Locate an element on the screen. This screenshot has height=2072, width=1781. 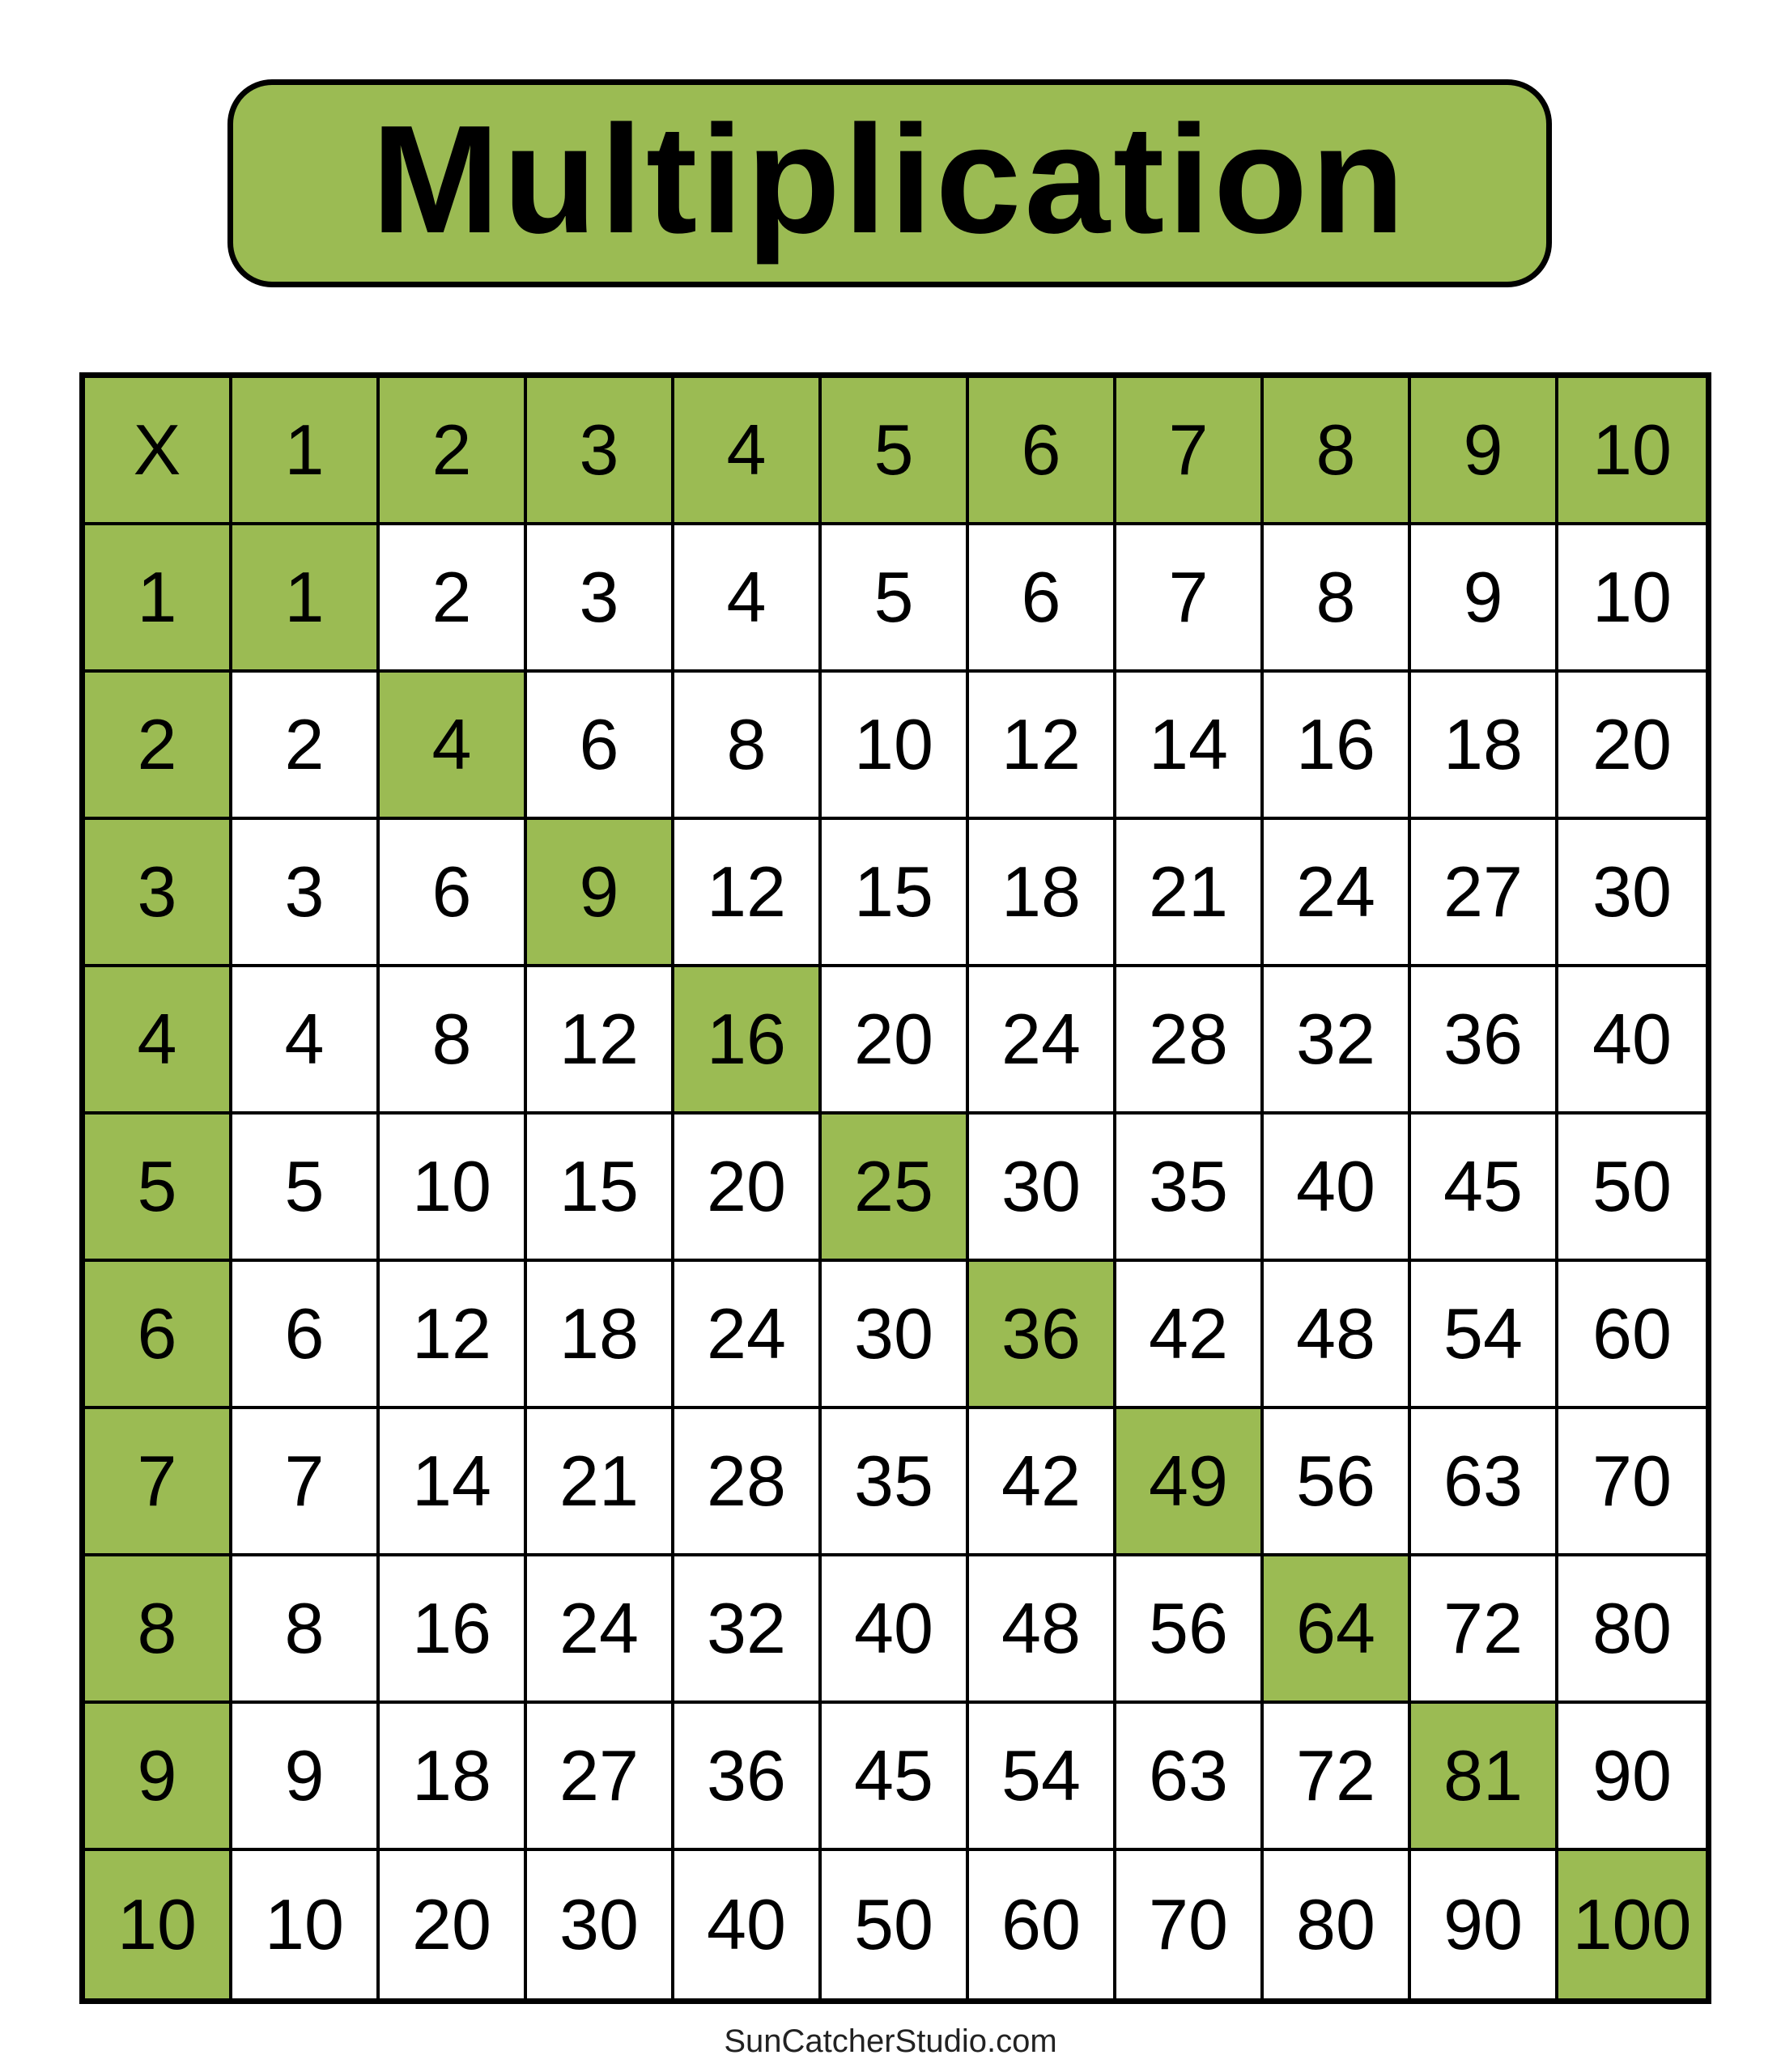
product-cell: 2 is located at coordinates (306, 746).